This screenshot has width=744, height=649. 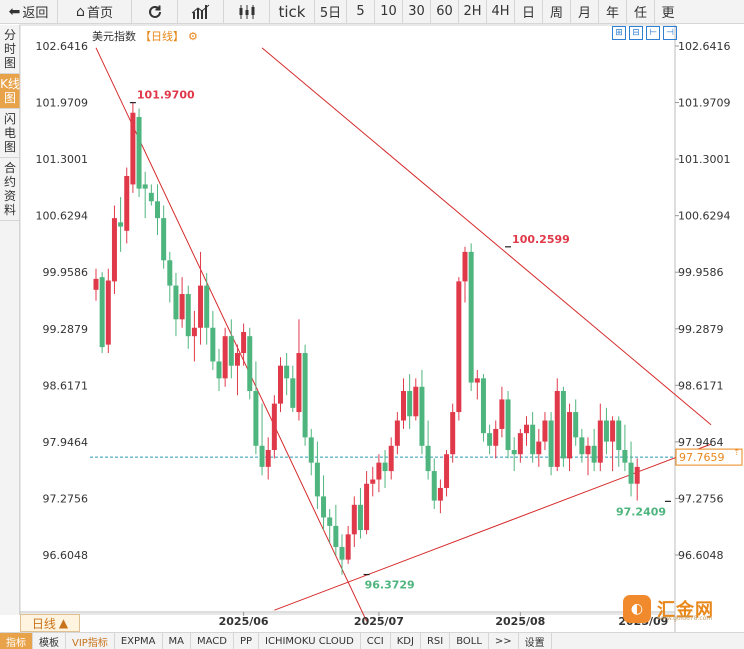 What do you see at coordinates (529, 11) in the screenshot?
I see `period-day-button: 日` at bounding box center [529, 11].